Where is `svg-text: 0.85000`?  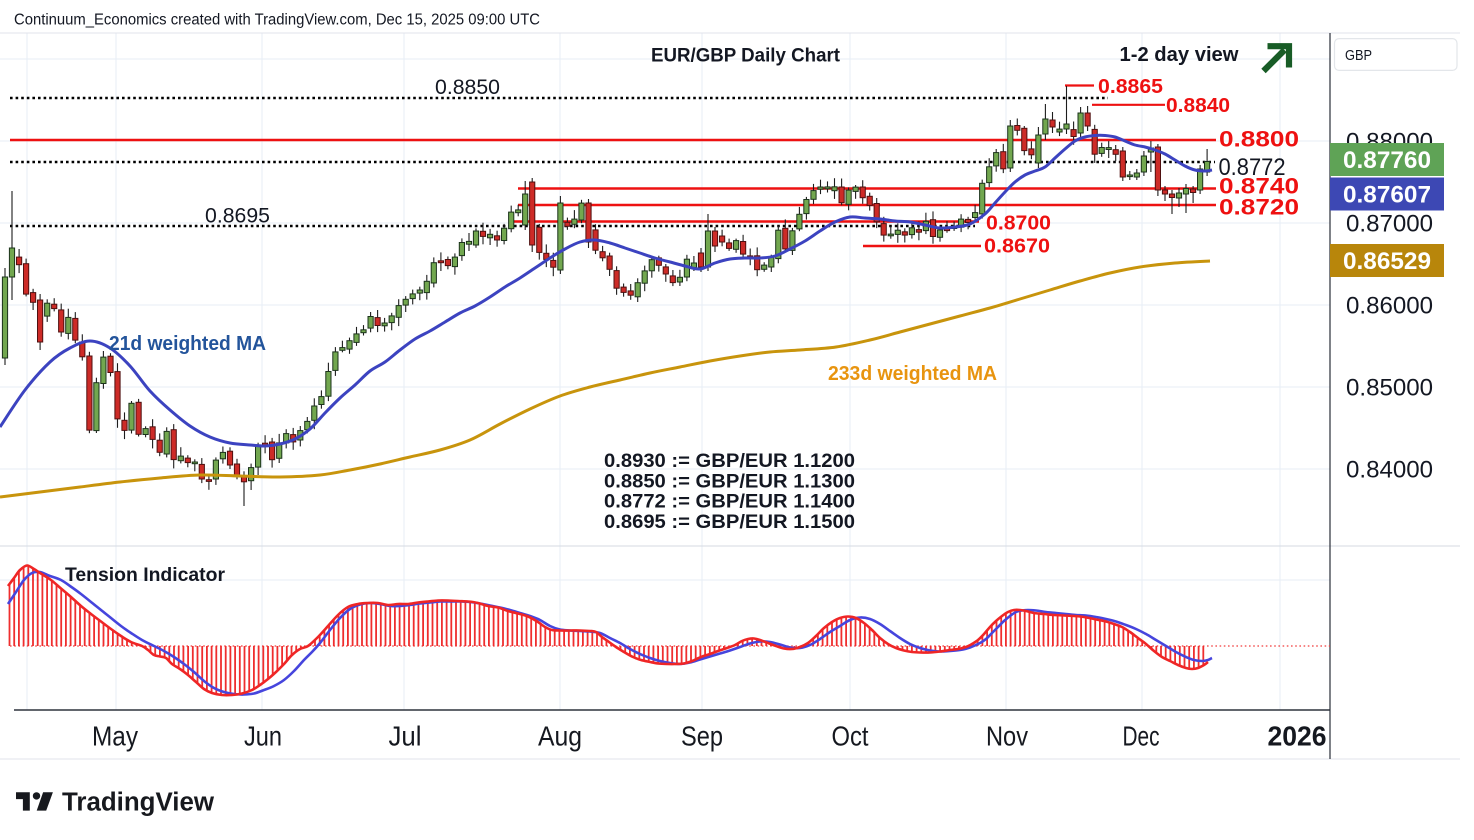
svg-text: 0.85000 is located at coordinates (1389, 388).